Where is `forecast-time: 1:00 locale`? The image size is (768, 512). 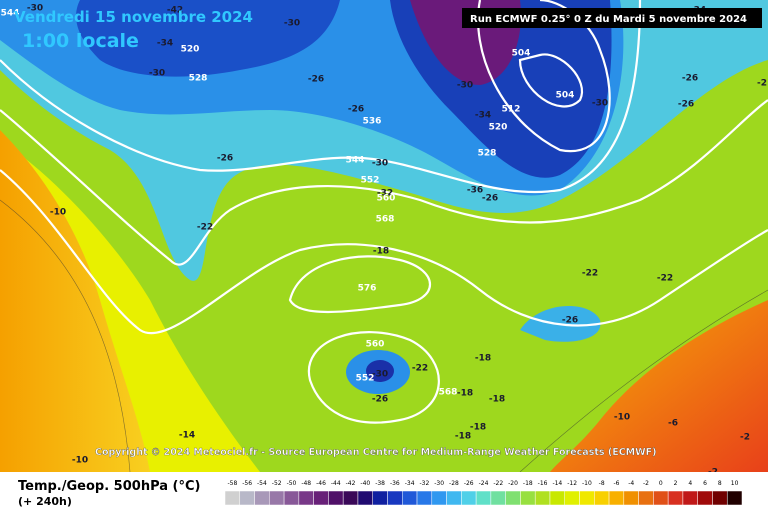 forecast-time: 1:00 locale is located at coordinates (80, 41).